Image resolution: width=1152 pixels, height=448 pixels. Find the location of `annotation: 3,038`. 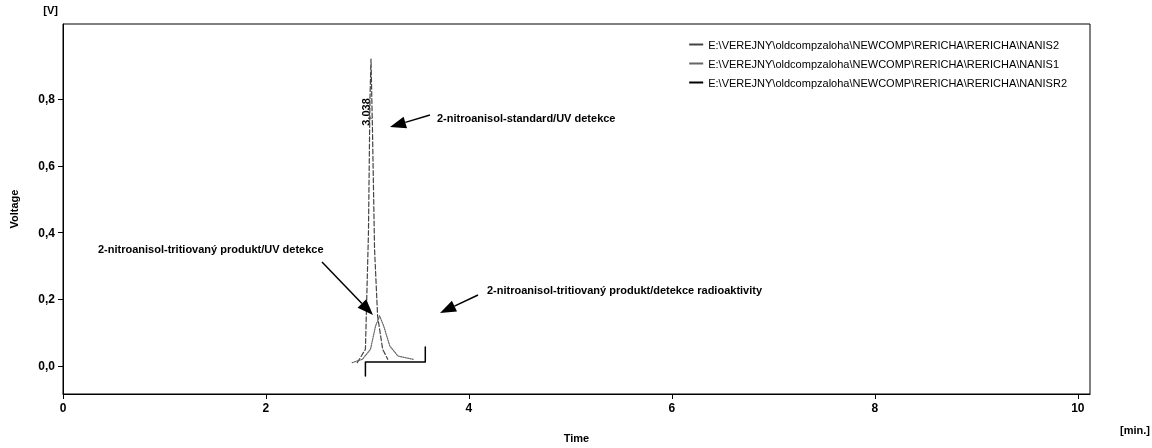

annotation: 3,038 is located at coordinates (366, 112).